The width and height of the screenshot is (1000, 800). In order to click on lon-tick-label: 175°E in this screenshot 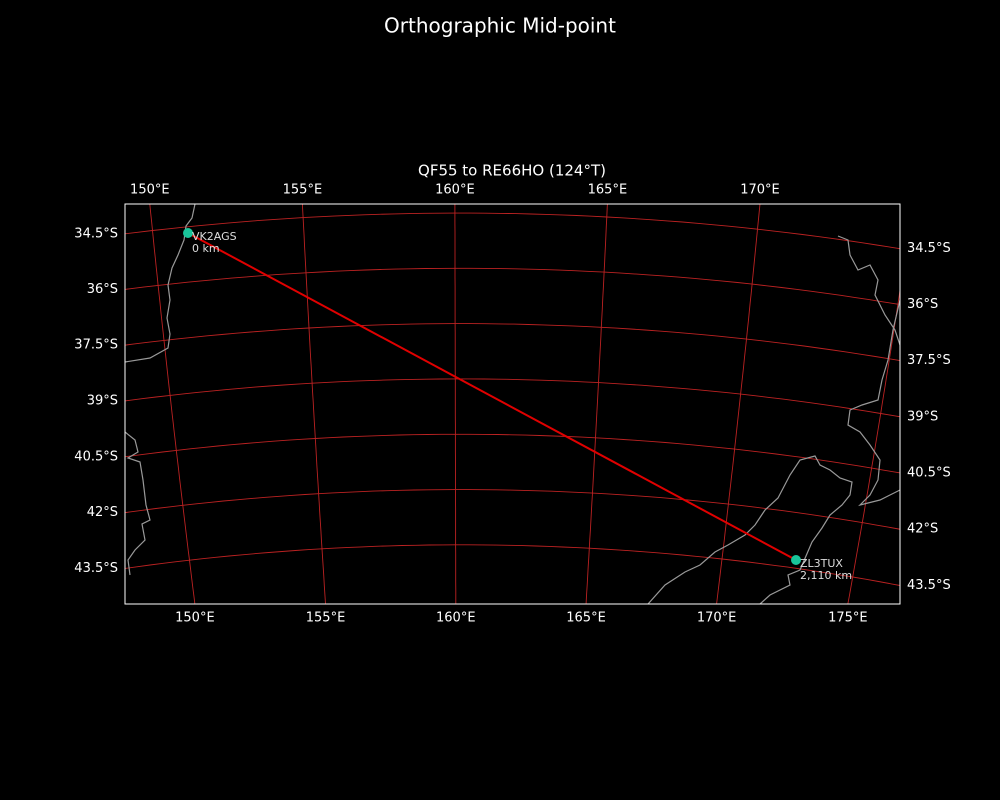, I will do `click(848, 618)`.